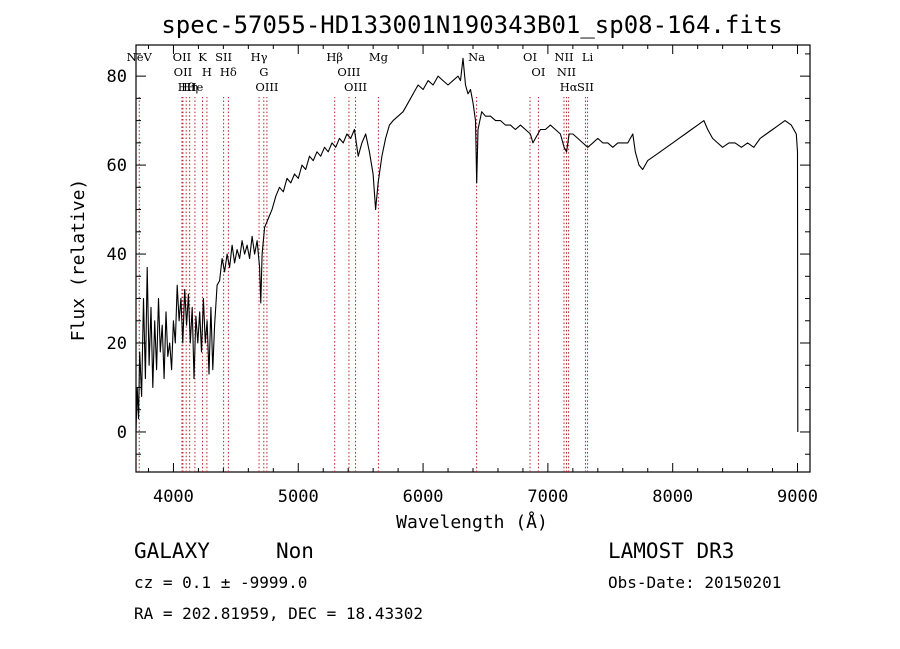  Describe the element at coordinates (259, 57) in the screenshot. I see `line-marker-label: Hγ` at that location.